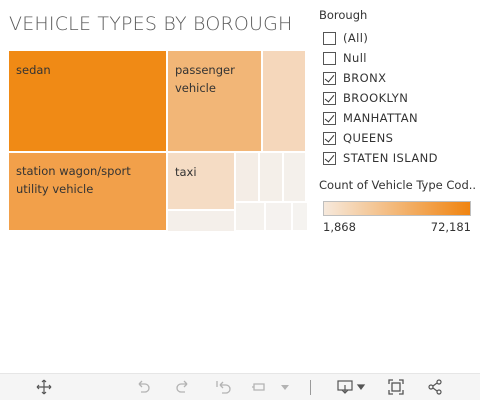 The width and height of the screenshot is (480, 400). Describe the element at coordinates (397, 58) in the screenshot. I see `filter-item-null: Null` at that location.